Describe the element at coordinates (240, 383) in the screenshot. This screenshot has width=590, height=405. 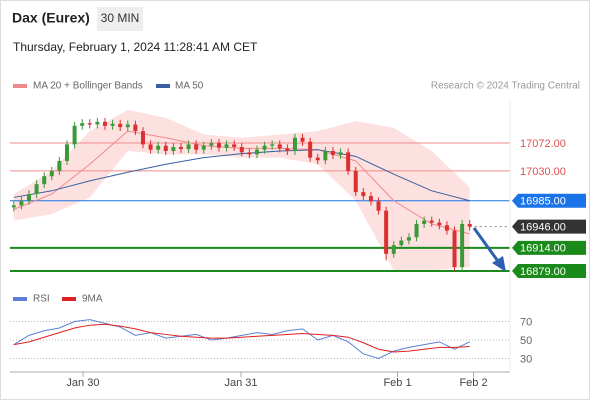
I see `x-tick-label: Jan 31` at that location.